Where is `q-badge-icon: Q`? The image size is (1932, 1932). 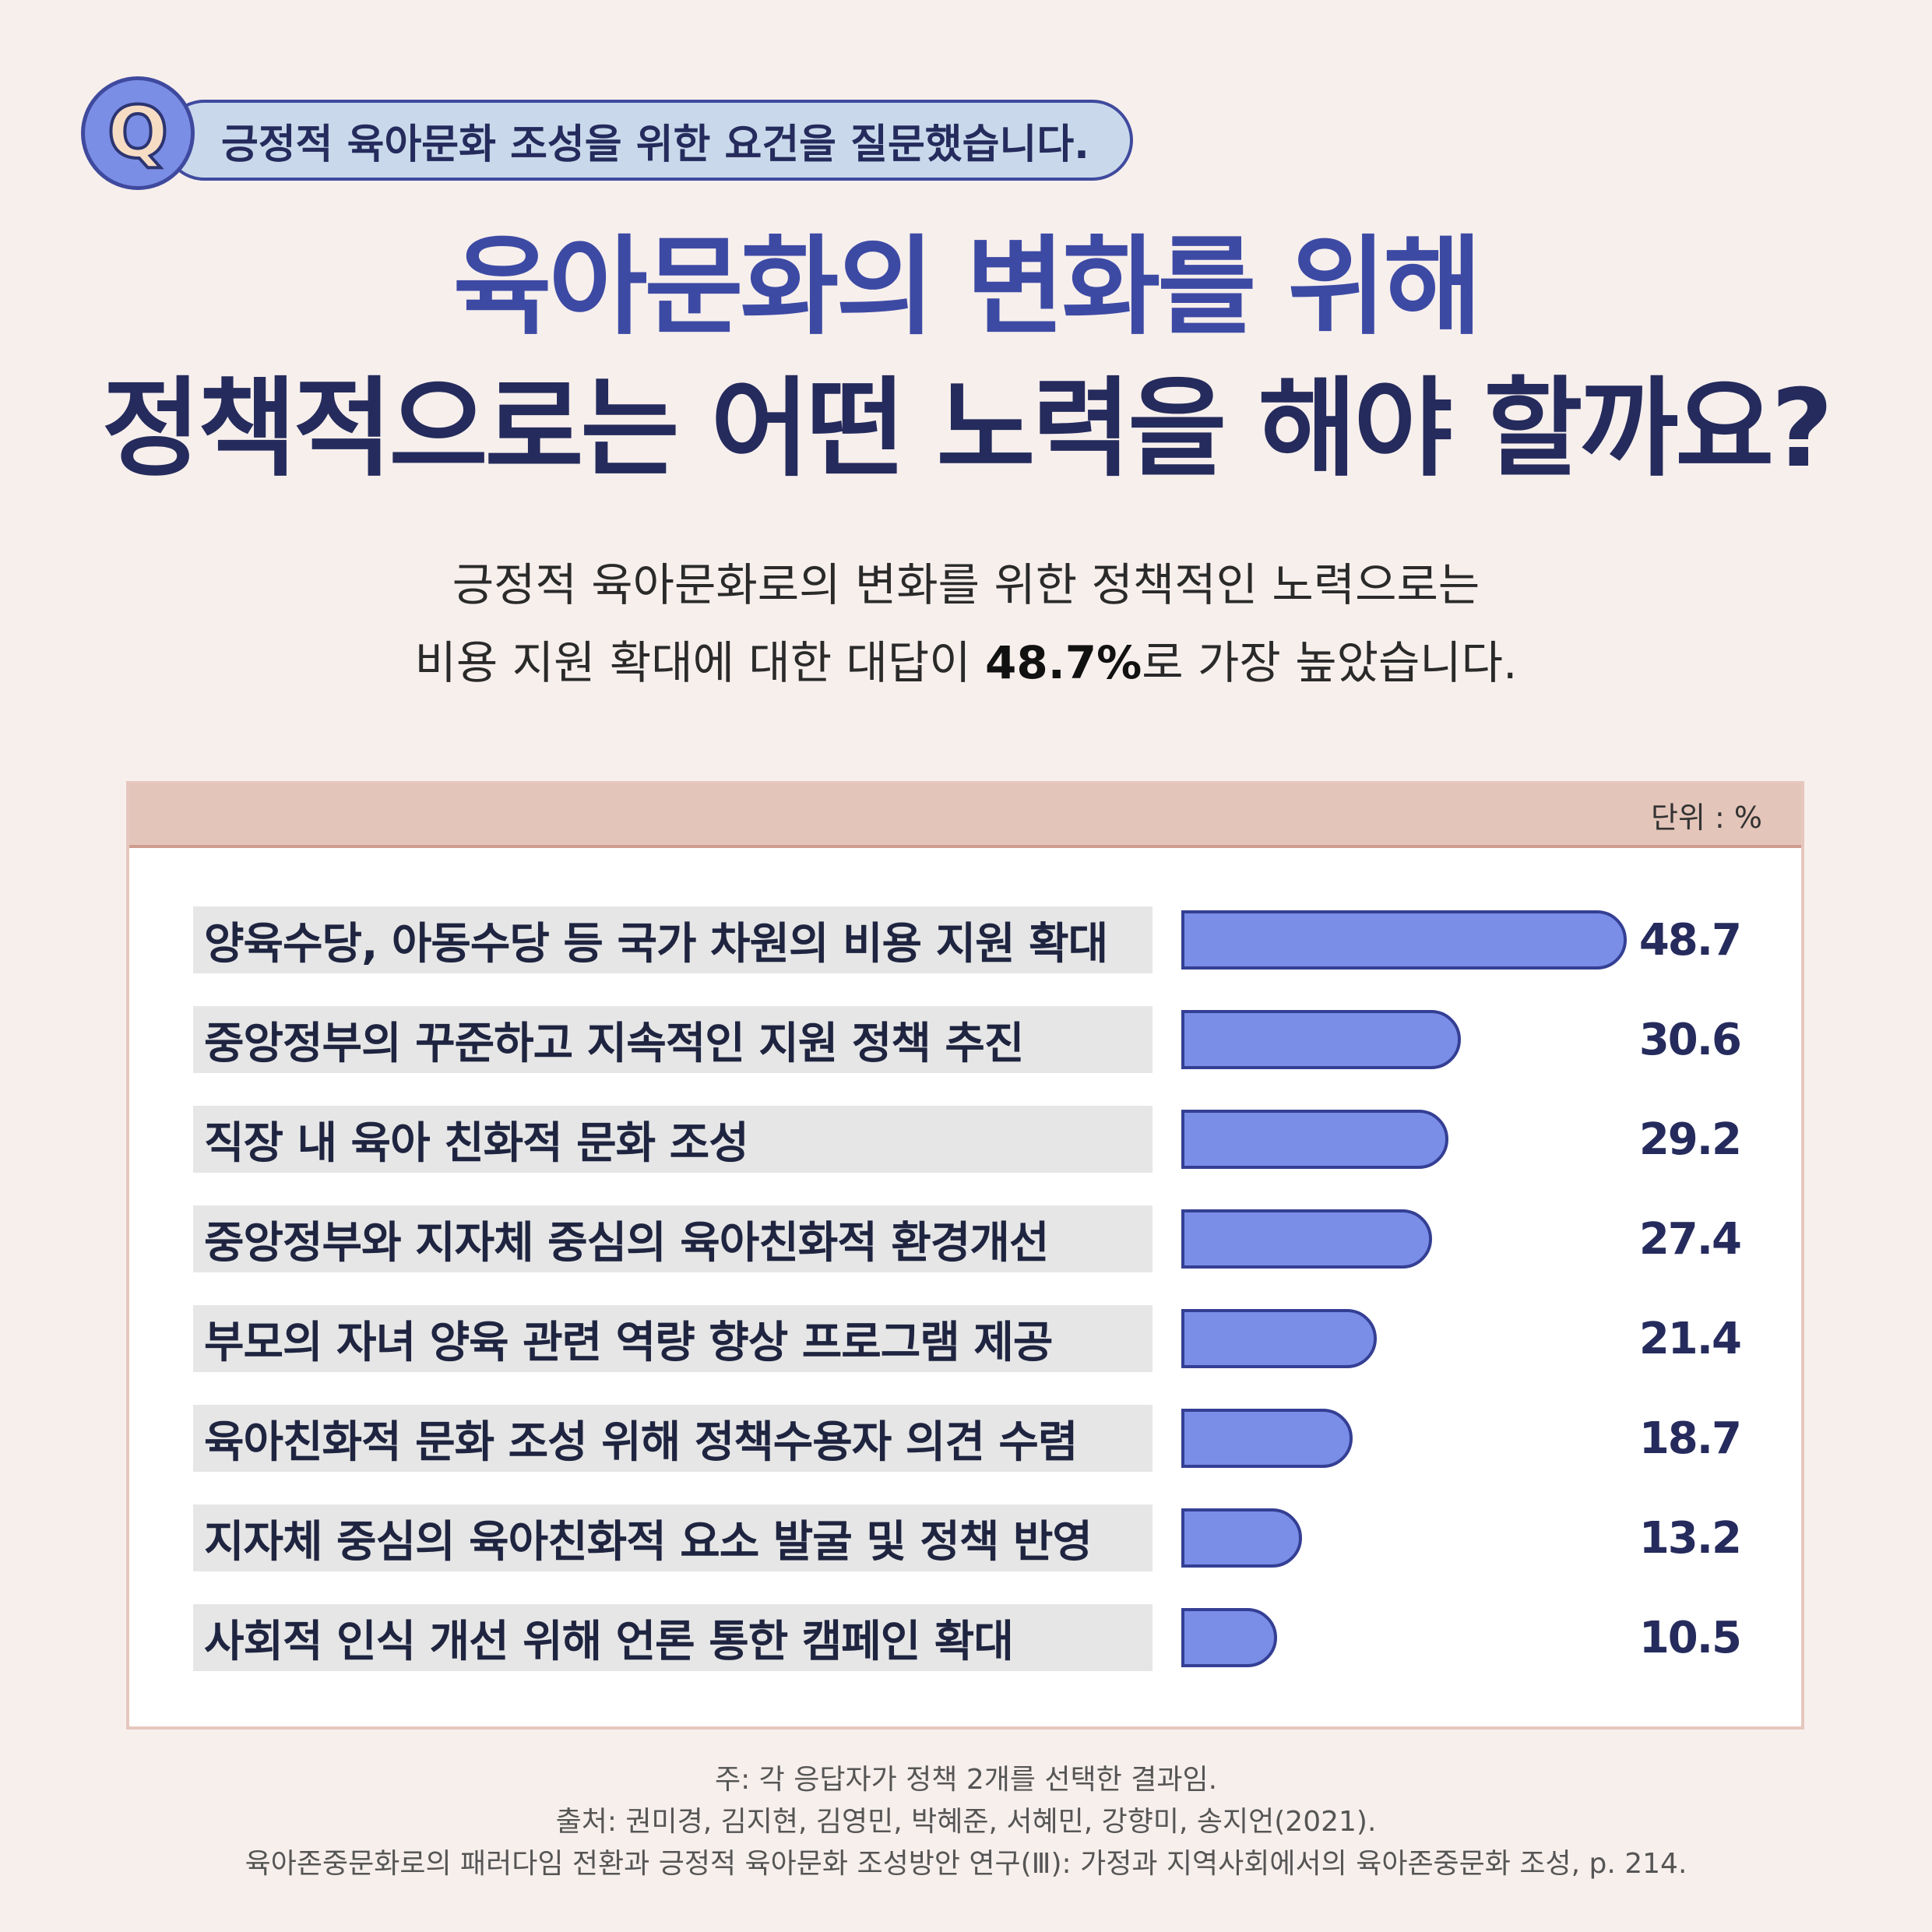
q-badge-icon: Q is located at coordinates (138, 133).